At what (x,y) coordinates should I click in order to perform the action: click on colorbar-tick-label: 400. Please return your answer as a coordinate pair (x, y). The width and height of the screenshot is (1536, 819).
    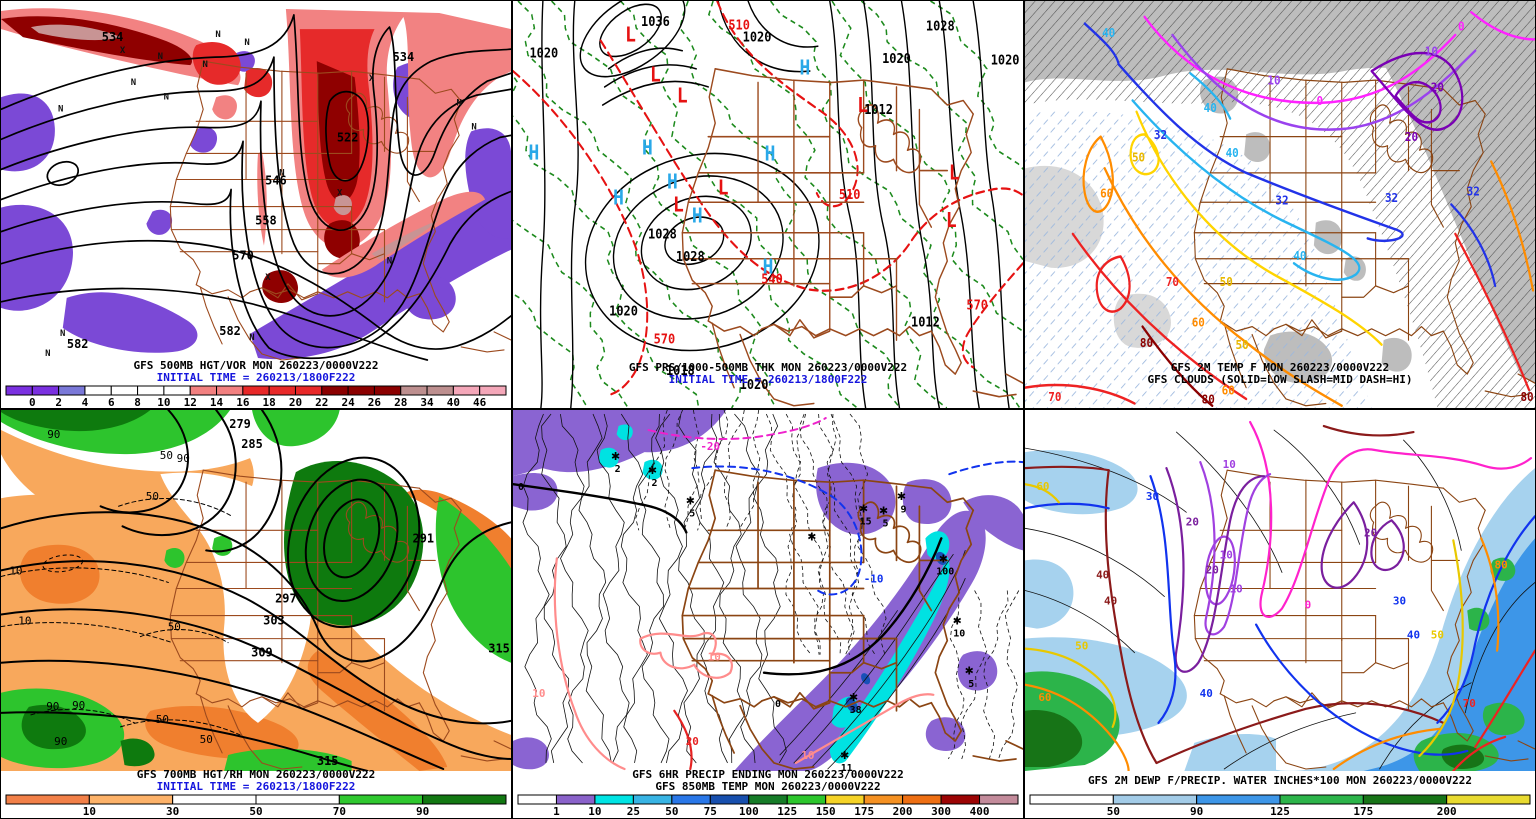
    Looking at the image, I should click on (980, 811).